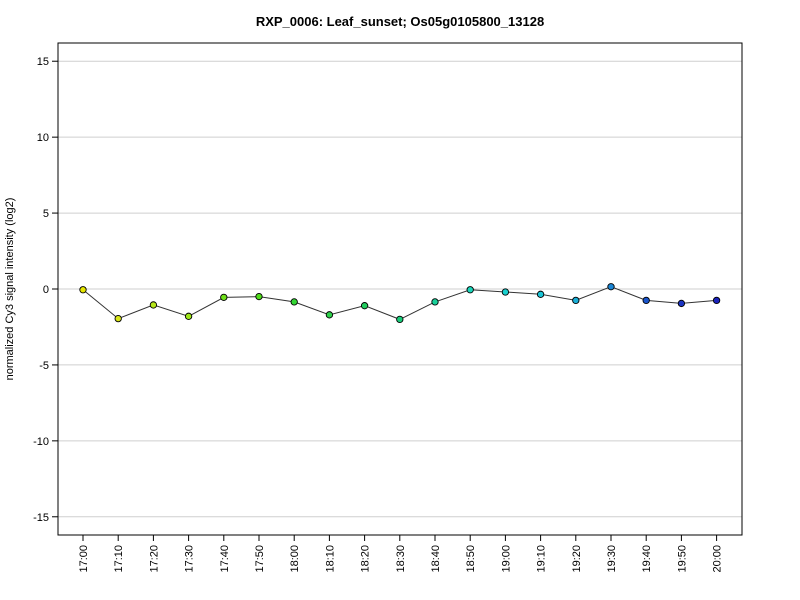 This screenshot has width=800, height=600. I want to click on x-tick-label: 17:20, so click(154, 559).